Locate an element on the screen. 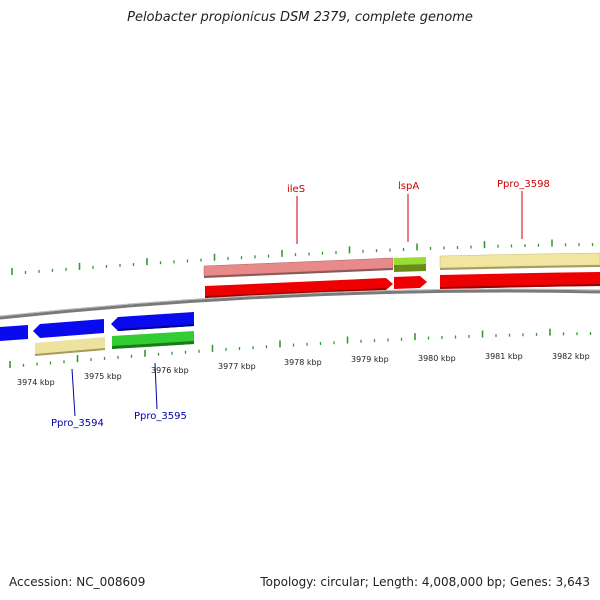 The height and width of the screenshot is (600, 600). reverse-cds-track is located at coordinates (97, 326).